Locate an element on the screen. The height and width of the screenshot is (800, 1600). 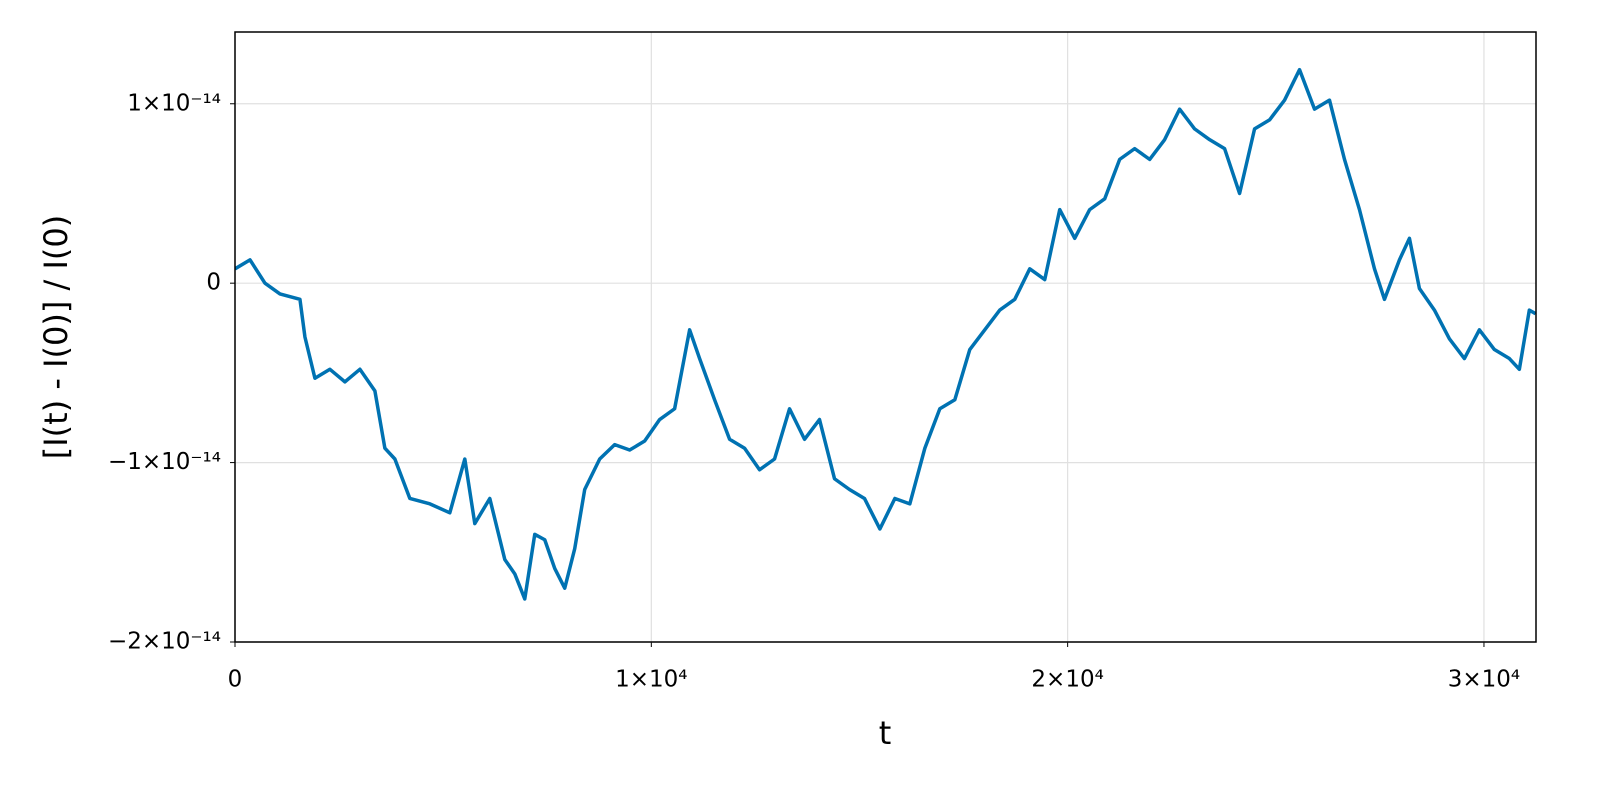
x-tick-label: 3×10⁴ is located at coordinates (1484, 680).